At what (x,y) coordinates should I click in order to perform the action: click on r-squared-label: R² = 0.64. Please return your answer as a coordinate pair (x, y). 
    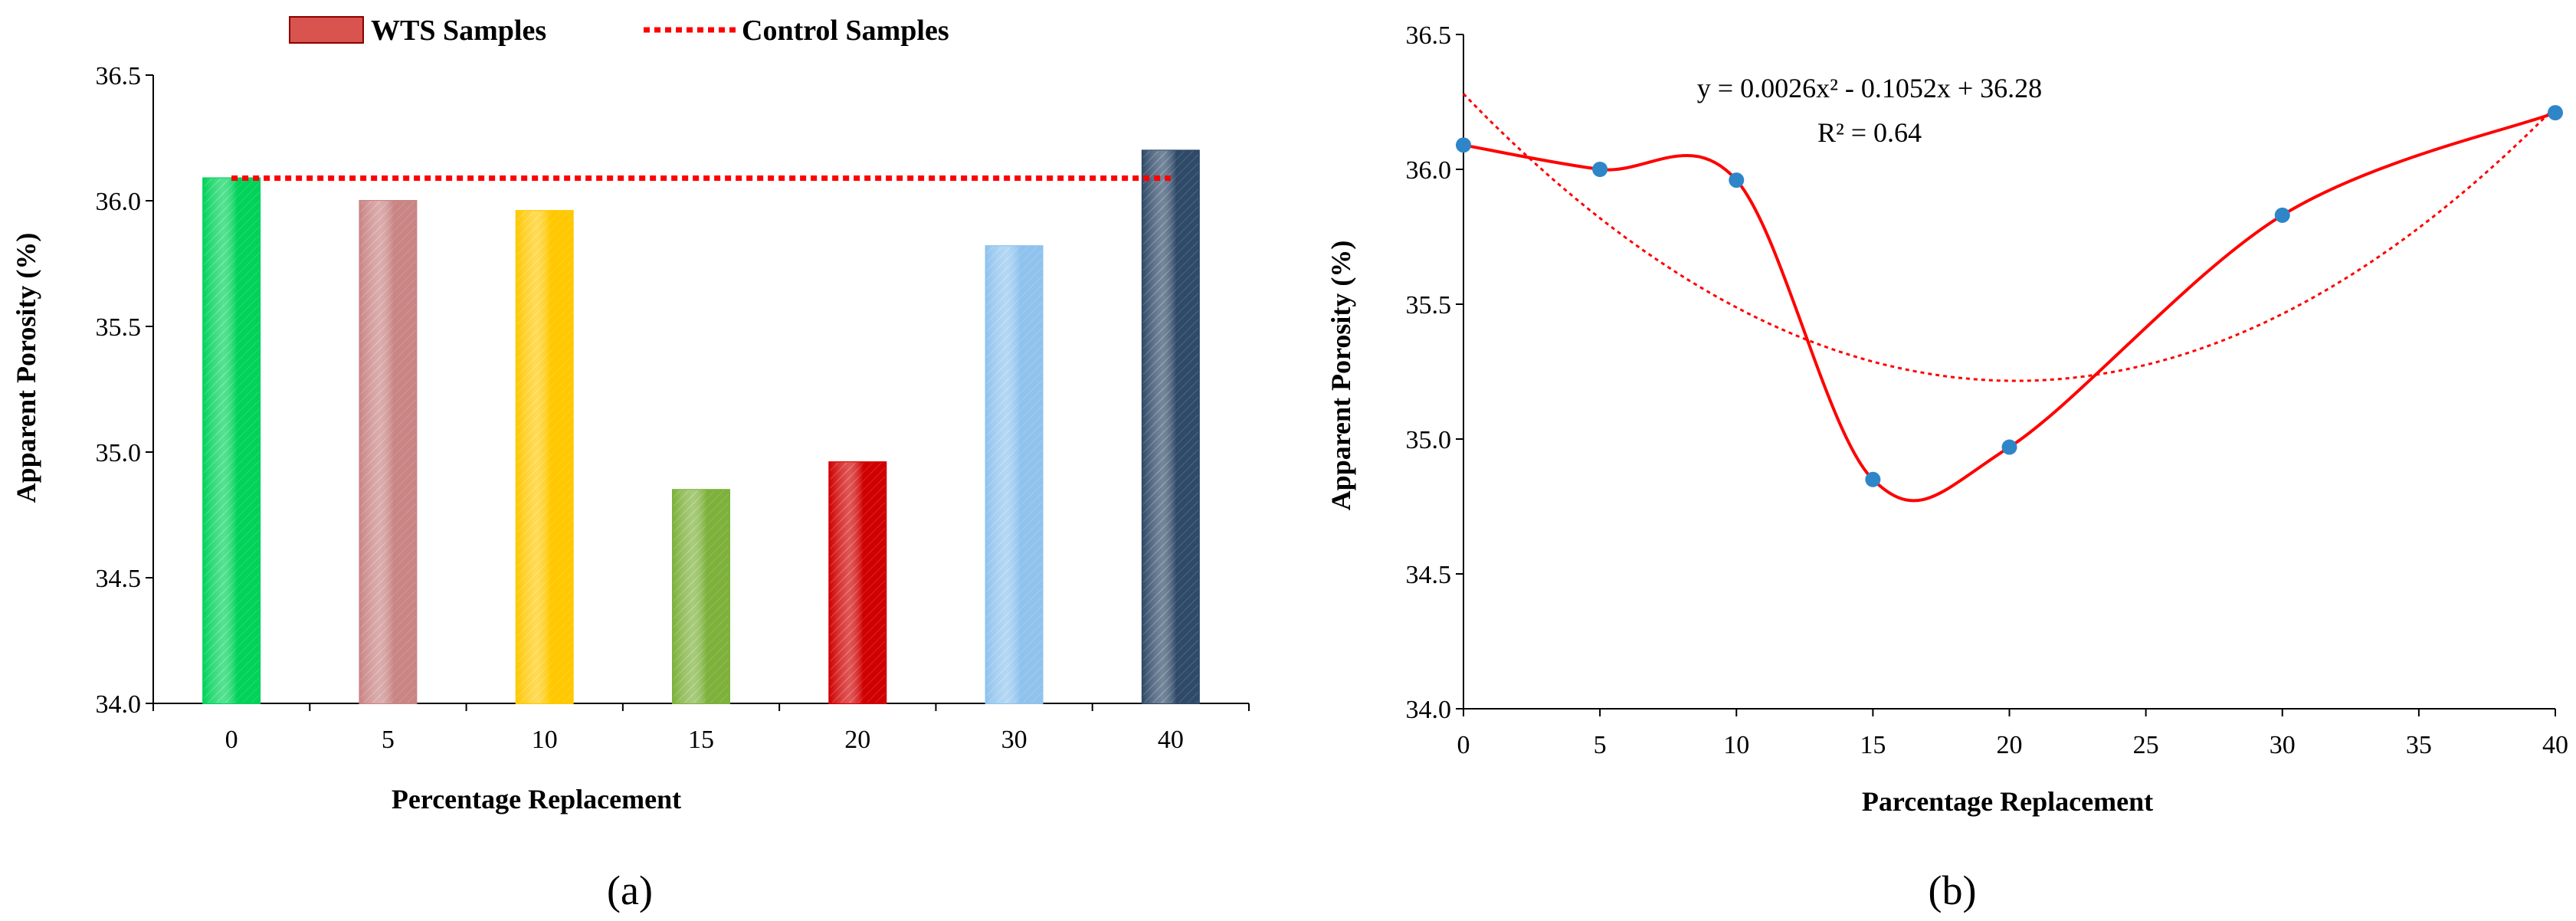
    Looking at the image, I should click on (1870, 132).